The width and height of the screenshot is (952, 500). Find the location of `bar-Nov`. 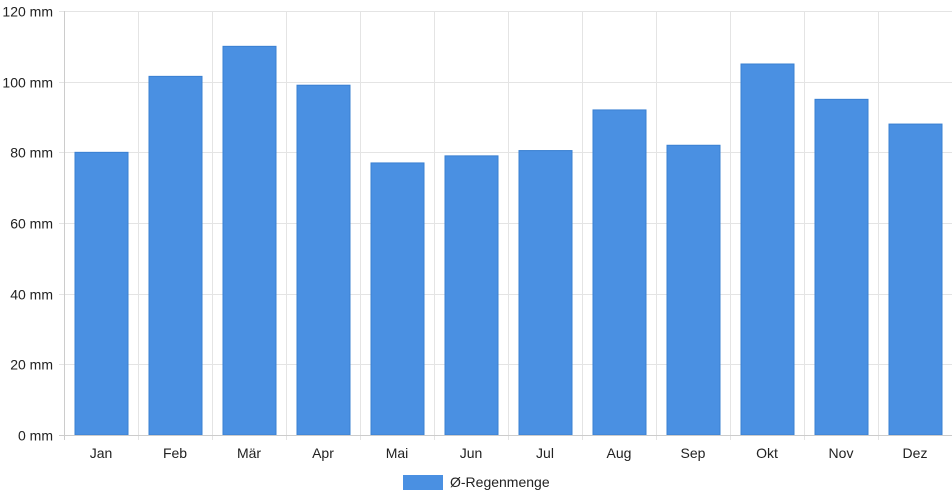

bar-Nov is located at coordinates (841, 267).